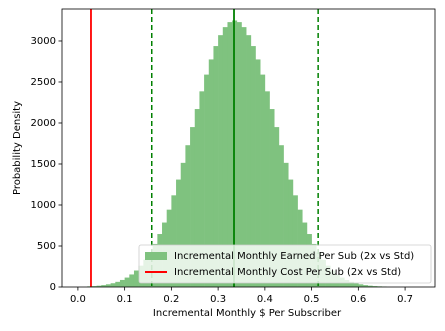  I want to click on y-tick-label: 3000, so click(43, 41).